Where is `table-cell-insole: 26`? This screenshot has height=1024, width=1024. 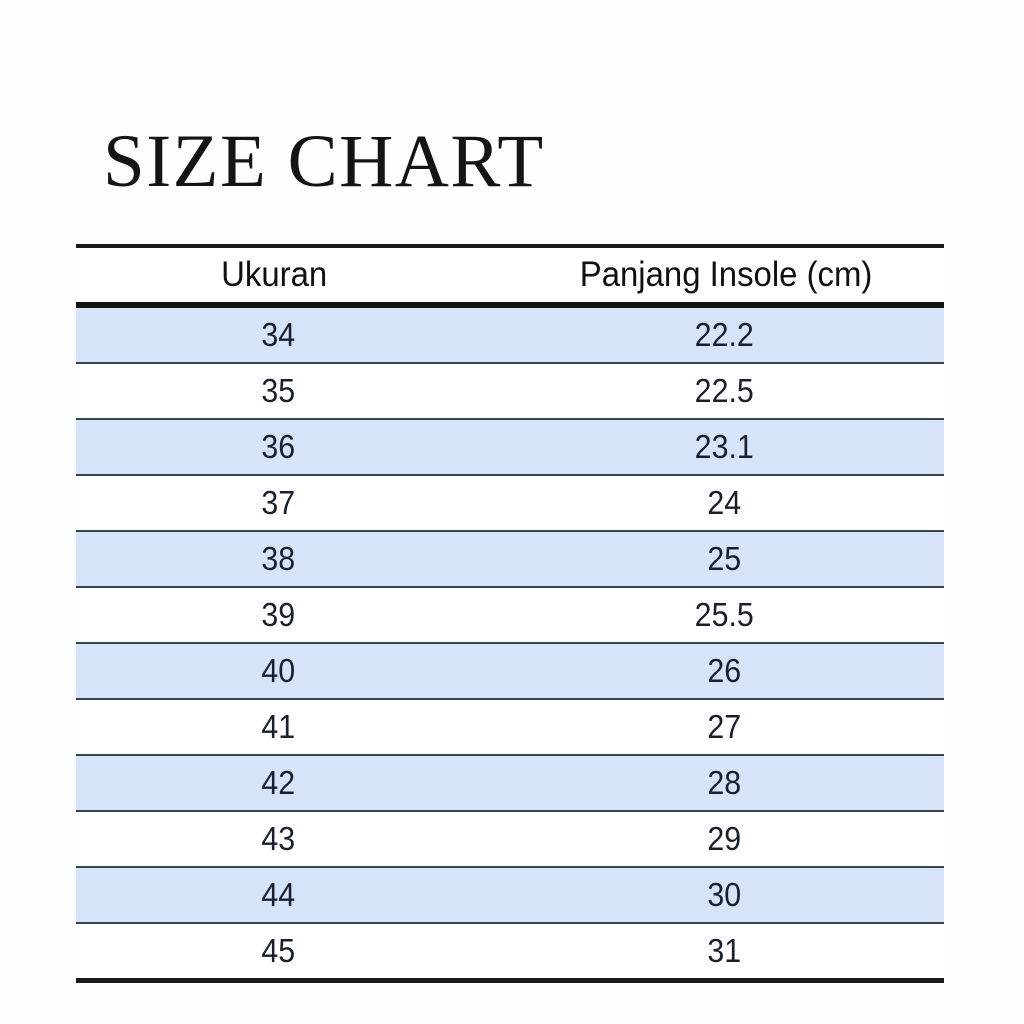
table-cell-insole: 26 is located at coordinates (727, 671).